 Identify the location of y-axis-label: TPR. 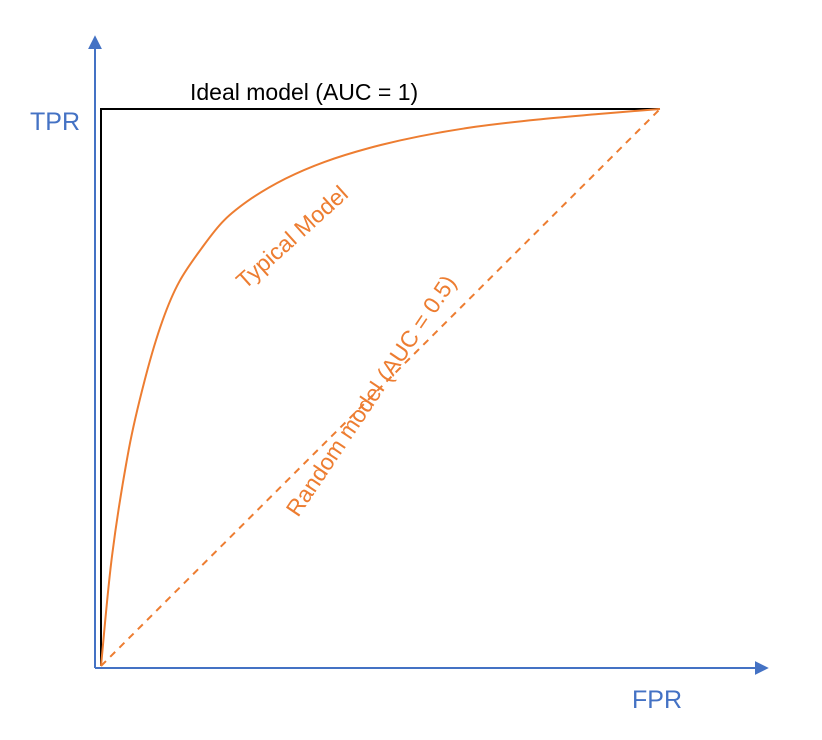
(55, 122).